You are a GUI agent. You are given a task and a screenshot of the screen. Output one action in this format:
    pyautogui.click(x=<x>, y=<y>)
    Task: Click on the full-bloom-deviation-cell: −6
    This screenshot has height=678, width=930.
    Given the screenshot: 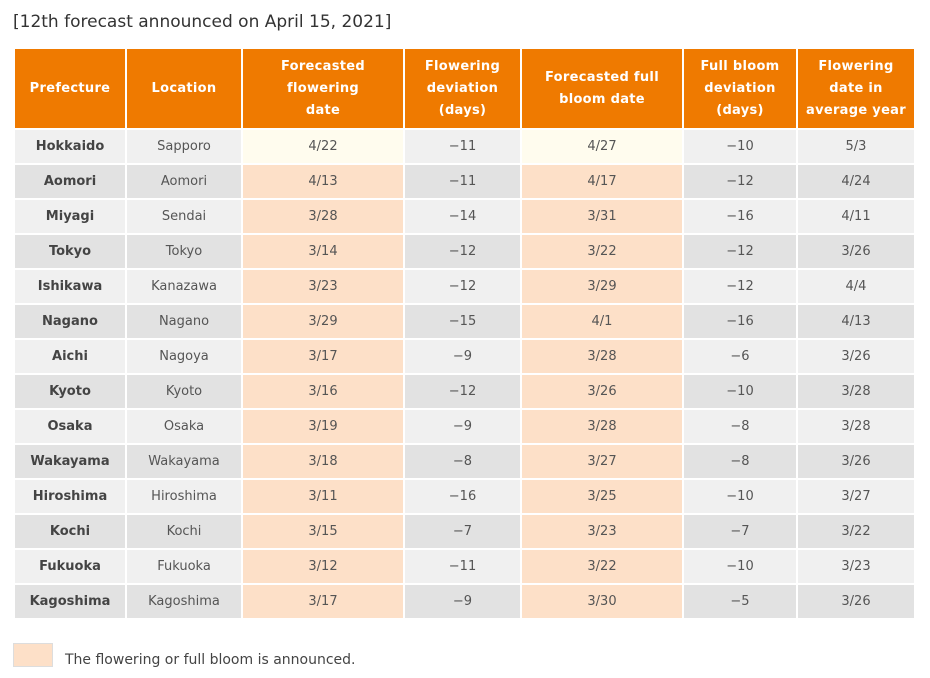 What is the action you would take?
    pyautogui.click(x=740, y=356)
    